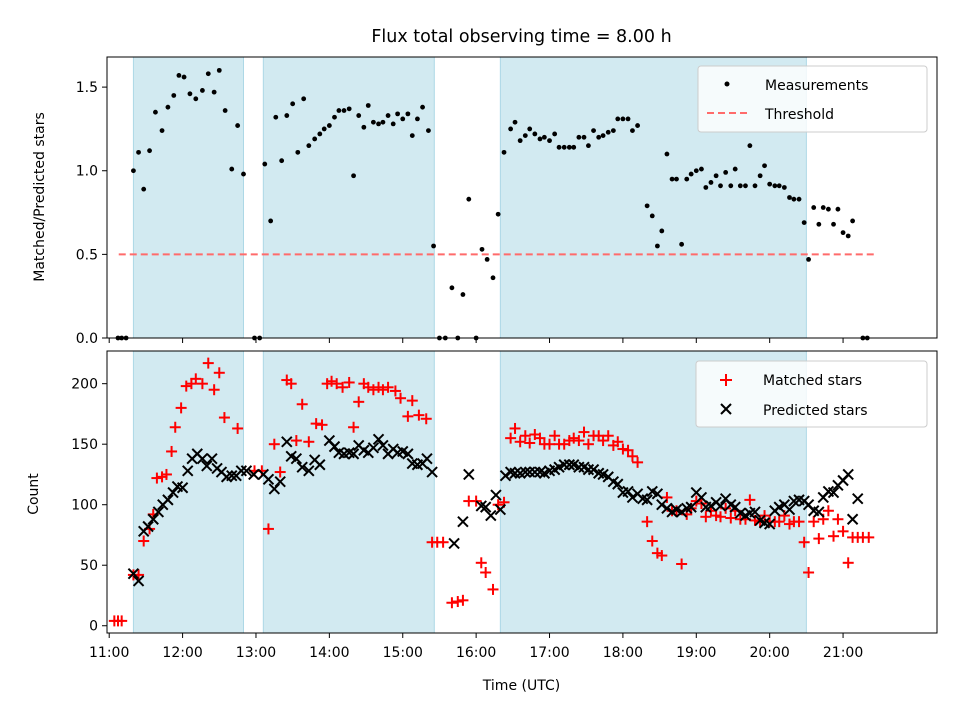 This screenshot has width=960, height=720. I want to click on bottom-shaded-interval, so click(348, 492).